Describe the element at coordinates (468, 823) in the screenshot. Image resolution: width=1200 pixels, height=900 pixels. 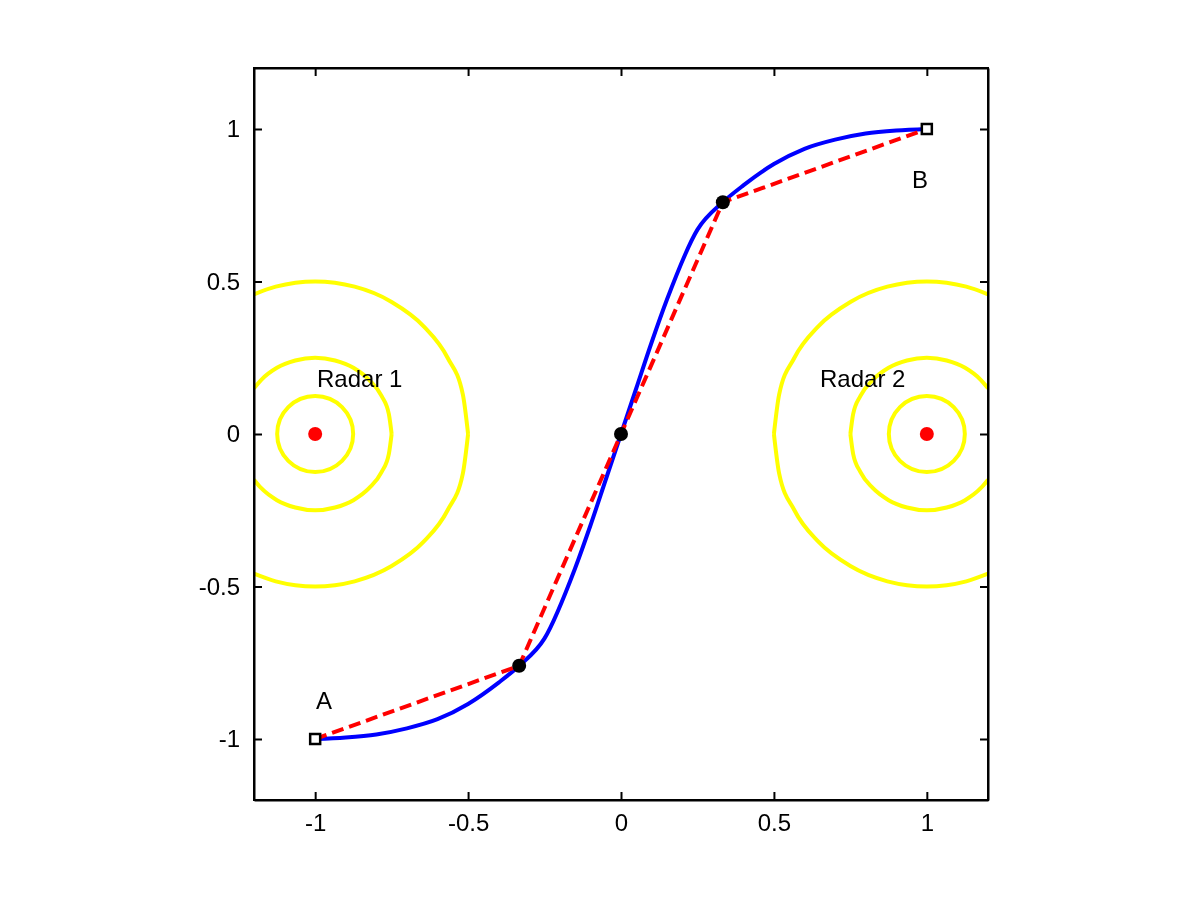
I see `x-tick-label: -0.5` at that location.